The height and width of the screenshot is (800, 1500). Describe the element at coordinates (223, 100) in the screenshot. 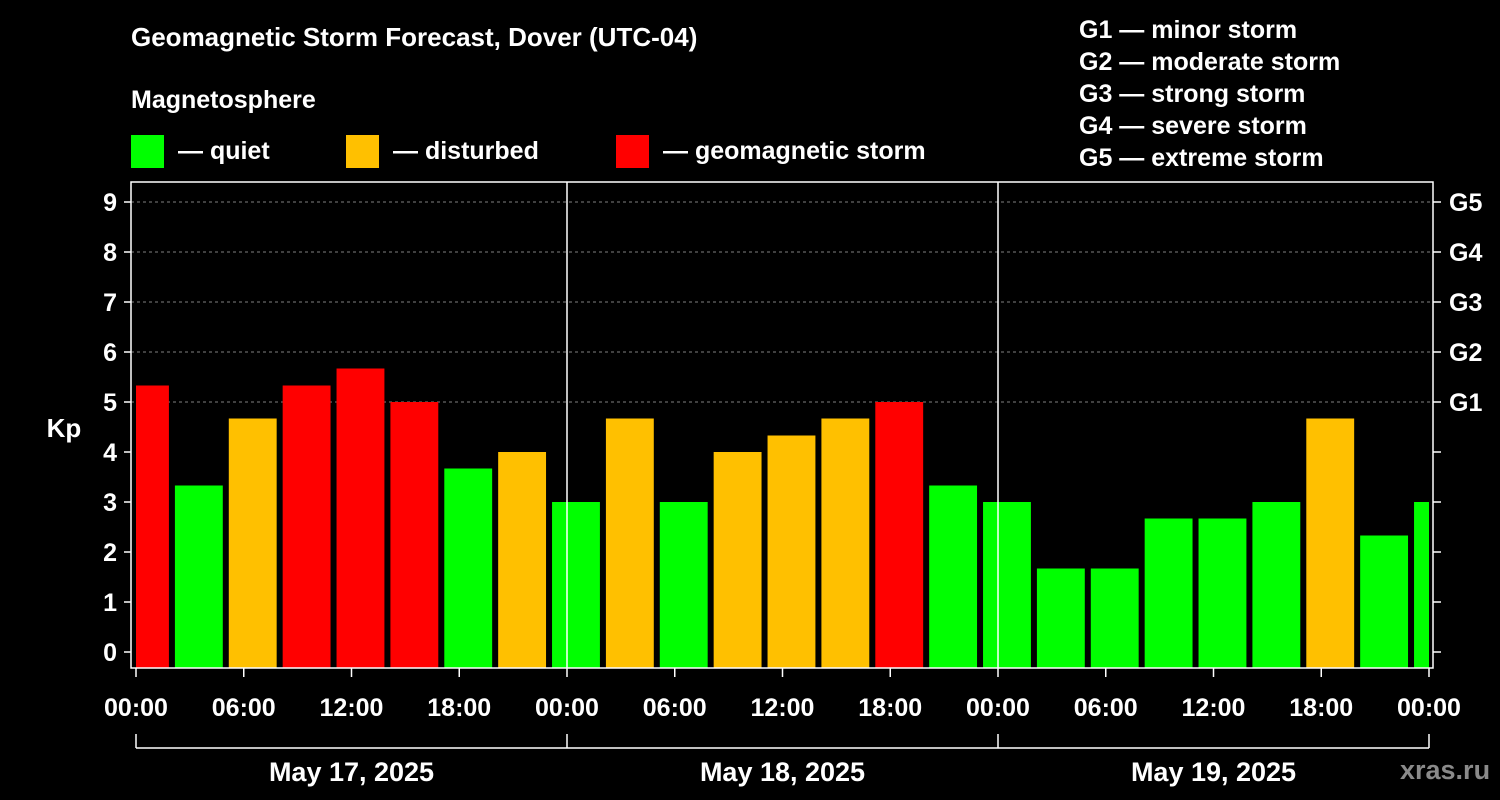

I see `legend-title: Magnetosphere` at that location.